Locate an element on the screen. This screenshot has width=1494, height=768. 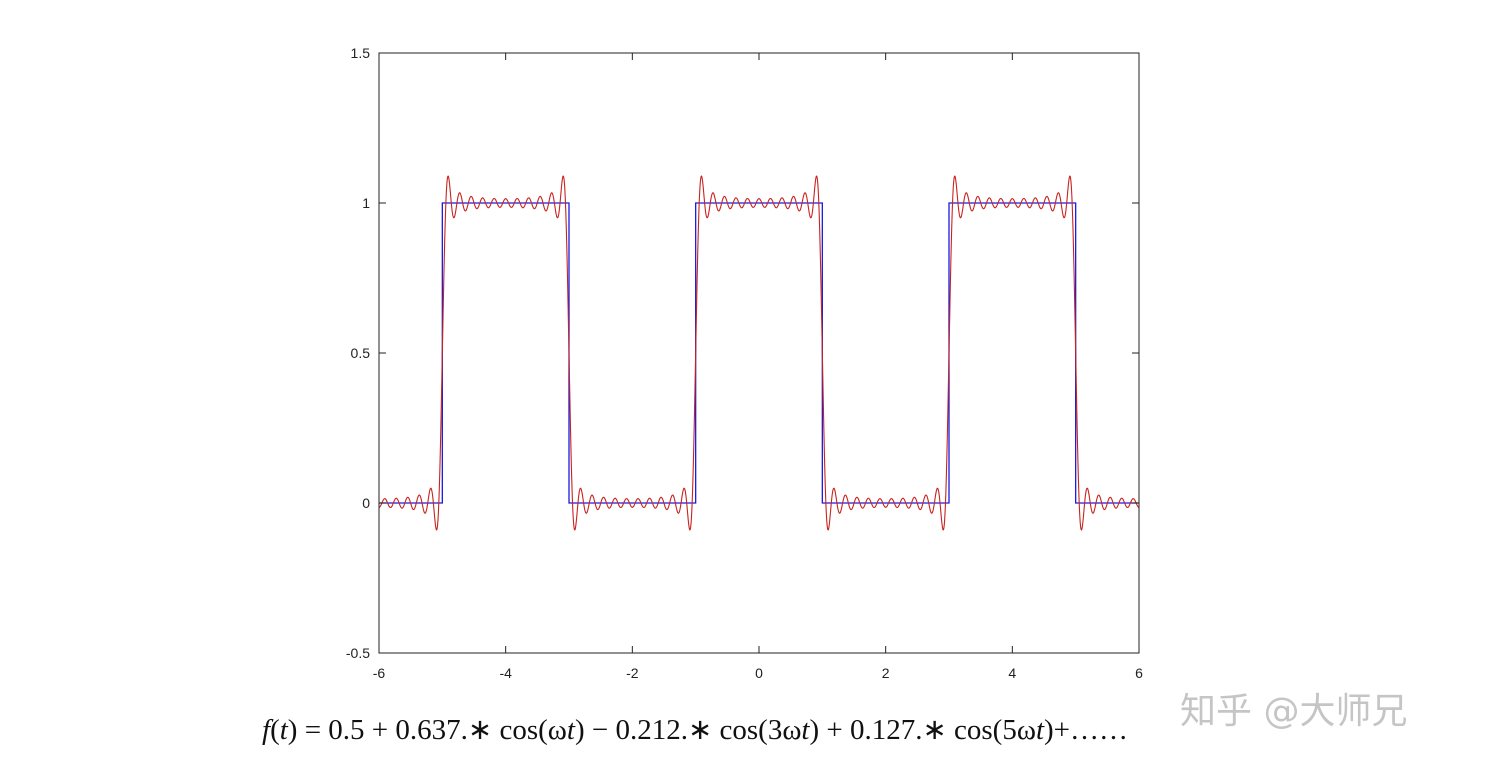
formula-t3: t is located at coordinates (1039, 730).